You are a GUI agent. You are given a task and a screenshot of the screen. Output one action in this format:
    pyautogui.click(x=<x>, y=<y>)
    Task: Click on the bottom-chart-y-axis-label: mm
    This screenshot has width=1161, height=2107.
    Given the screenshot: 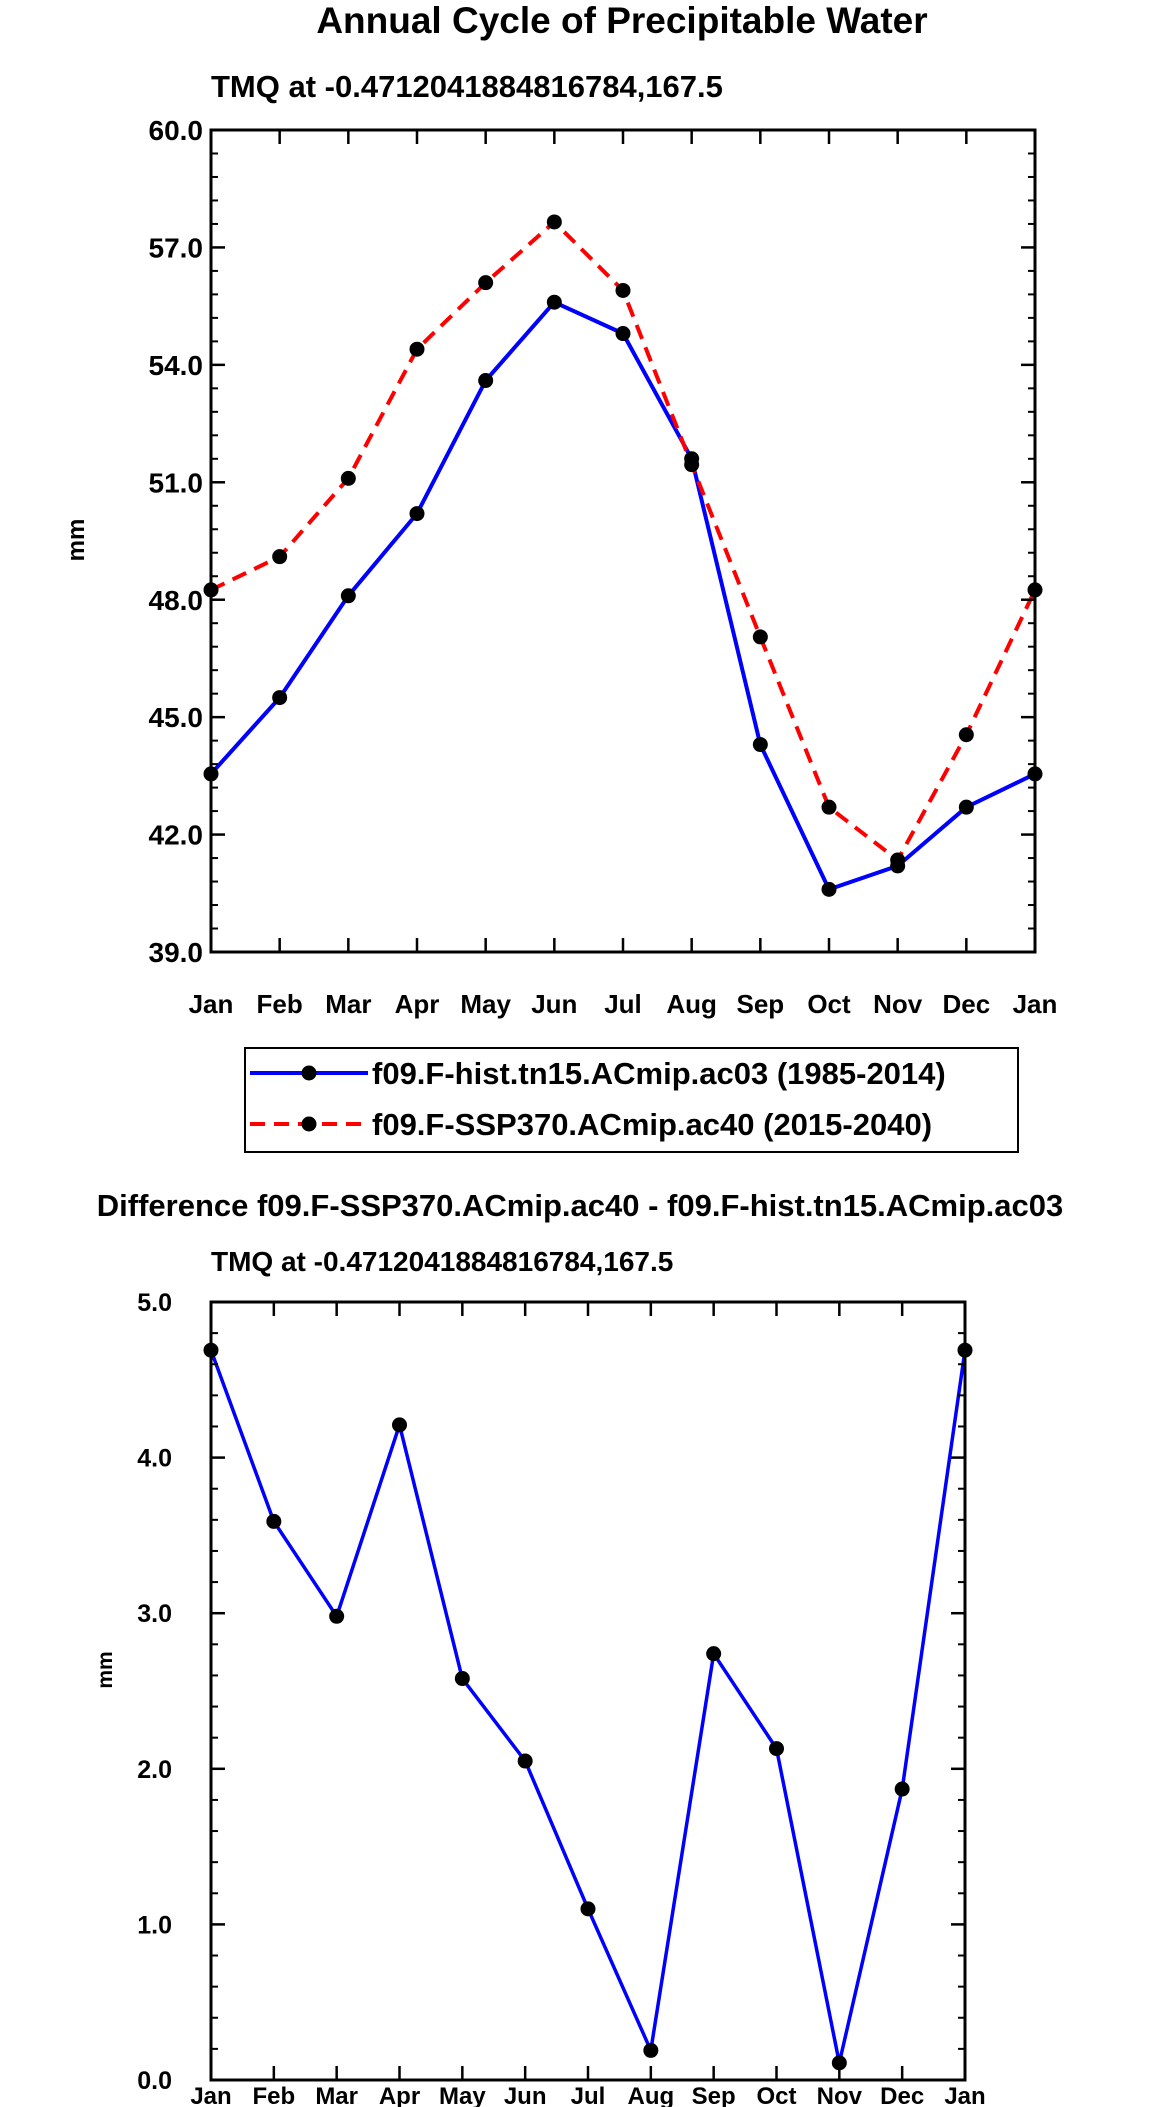 What is the action you would take?
    pyautogui.click(x=105, y=1669)
    